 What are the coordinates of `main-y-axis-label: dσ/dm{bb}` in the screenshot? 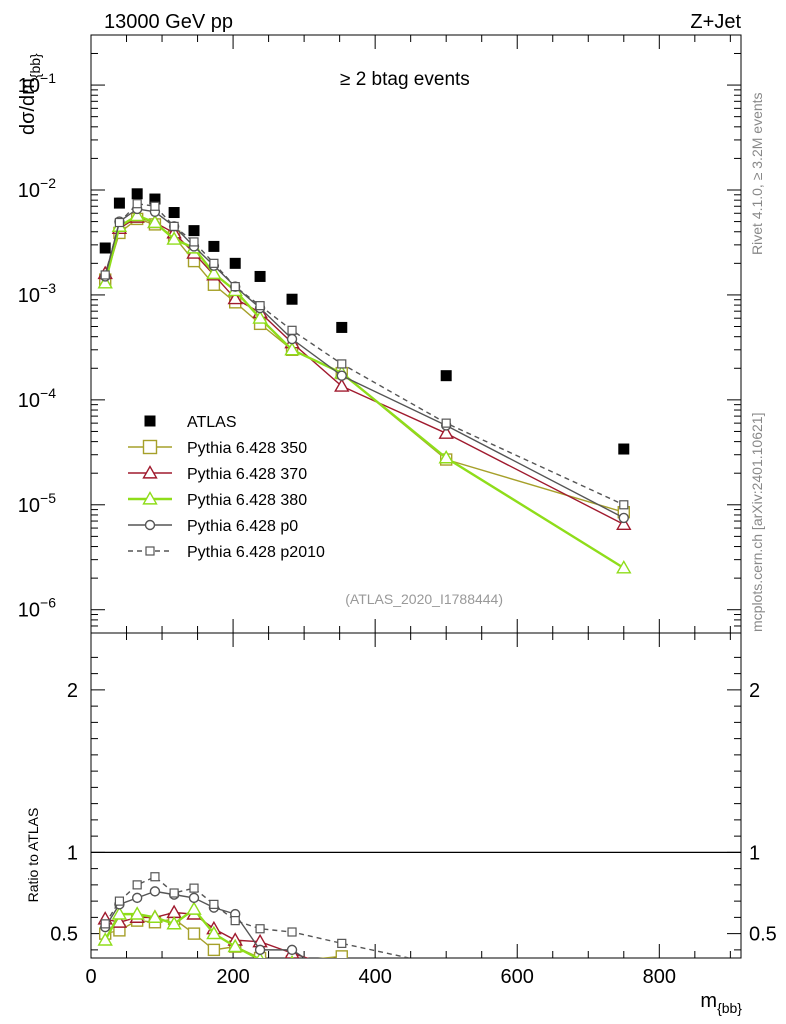 It's located at (30, 94).